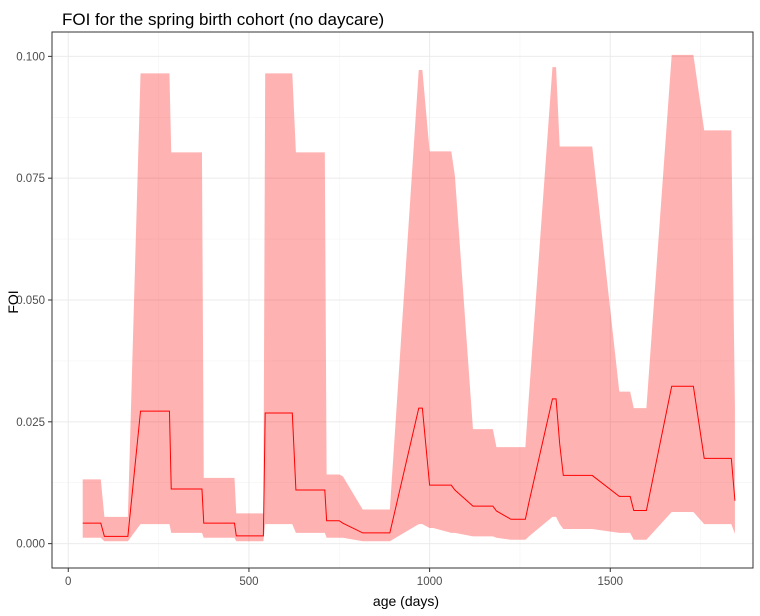 This screenshot has height=616, width=760. I want to click on x-tick-label: 1000, so click(430, 582).